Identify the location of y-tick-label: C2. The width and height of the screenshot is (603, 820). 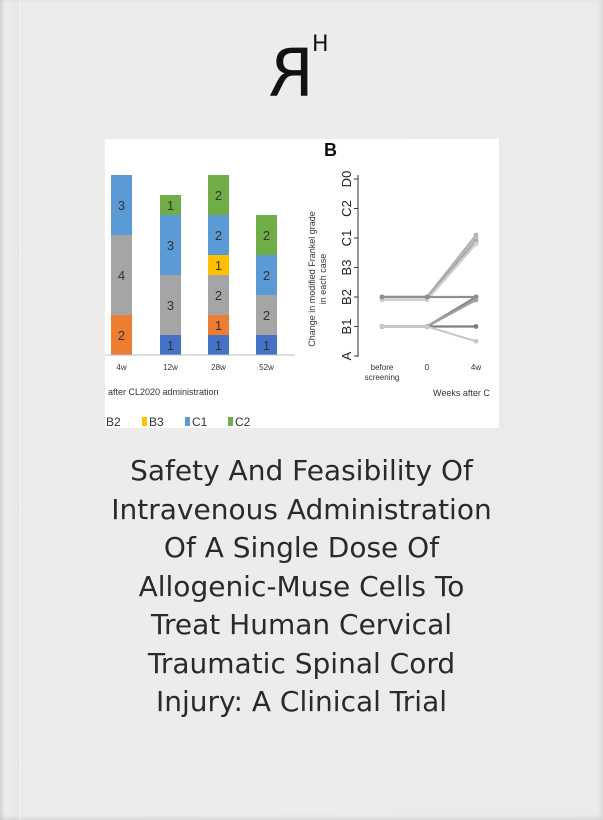
(346, 208).